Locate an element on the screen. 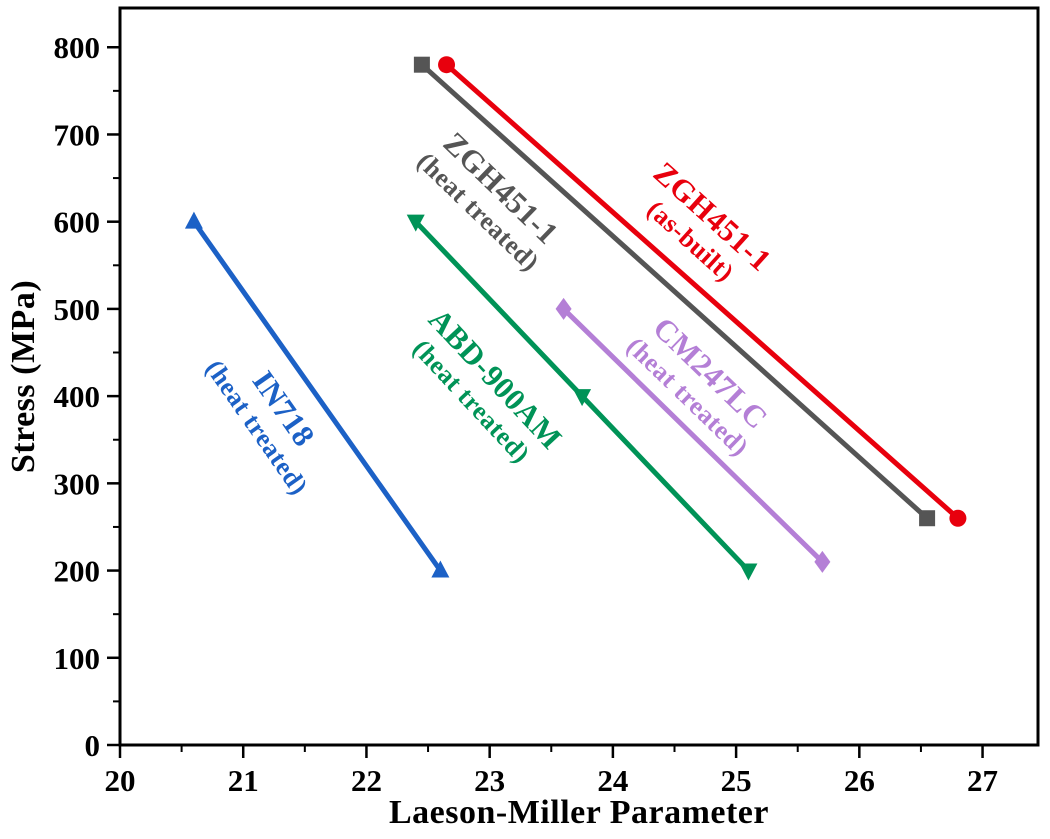  series-cm247lc-heat-treated: CM247LC(heat treated) is located at coordinates (693, 435).